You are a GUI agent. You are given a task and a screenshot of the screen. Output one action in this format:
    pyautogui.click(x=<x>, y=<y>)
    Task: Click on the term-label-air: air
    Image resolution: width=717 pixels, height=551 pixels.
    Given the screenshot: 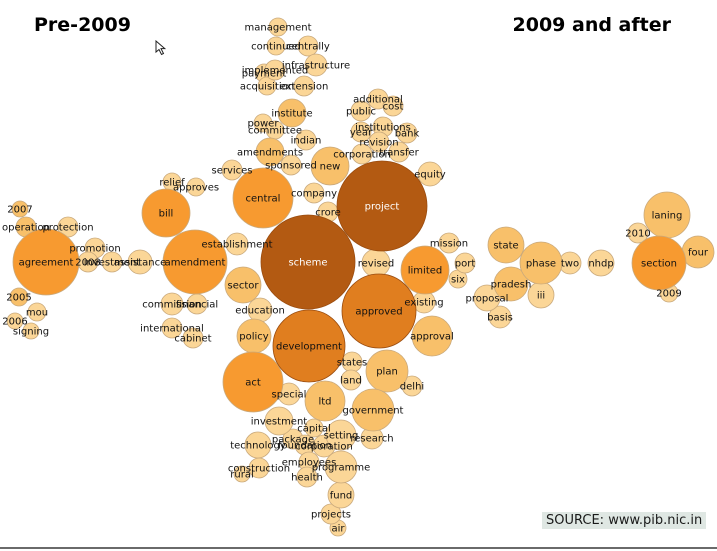 What is the action you would take?
    pyautogui.click(x=338, y=529)
    